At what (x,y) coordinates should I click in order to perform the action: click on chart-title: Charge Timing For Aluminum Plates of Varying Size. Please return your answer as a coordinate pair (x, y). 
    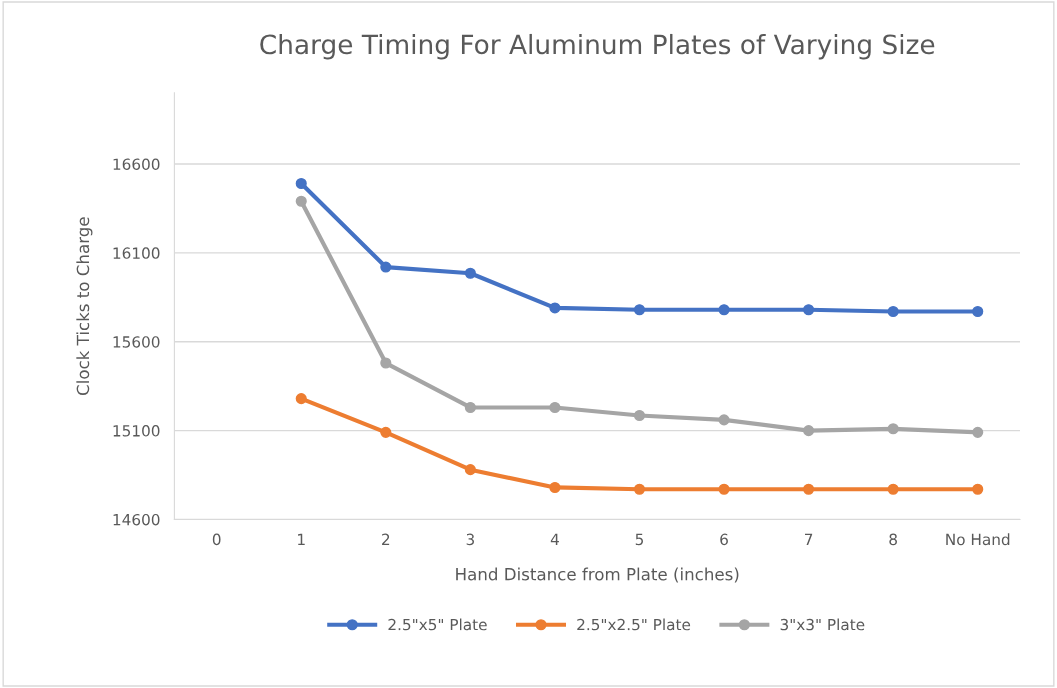
    Looking at the image, I should click on (597, 46).